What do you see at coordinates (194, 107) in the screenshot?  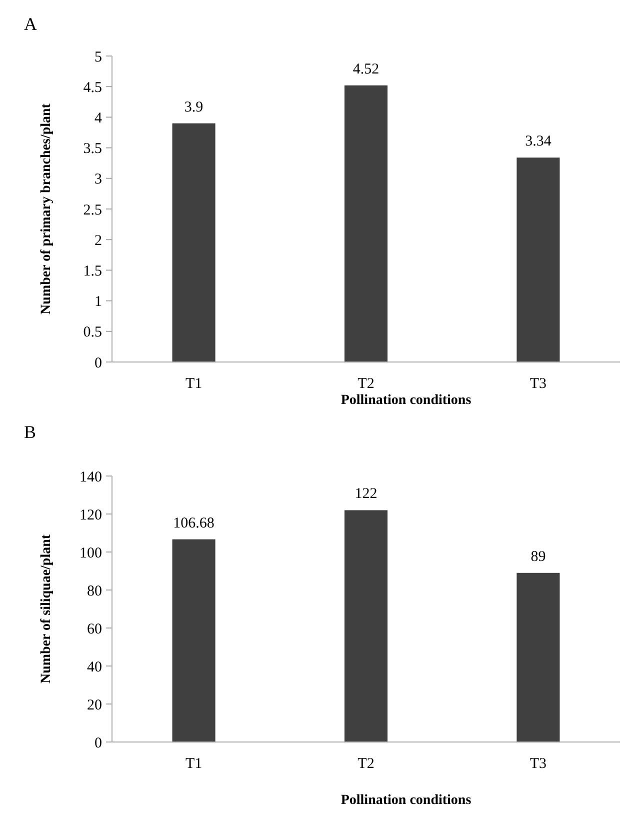 I see `data-label: 3.9` at bounding box center [194, 107].